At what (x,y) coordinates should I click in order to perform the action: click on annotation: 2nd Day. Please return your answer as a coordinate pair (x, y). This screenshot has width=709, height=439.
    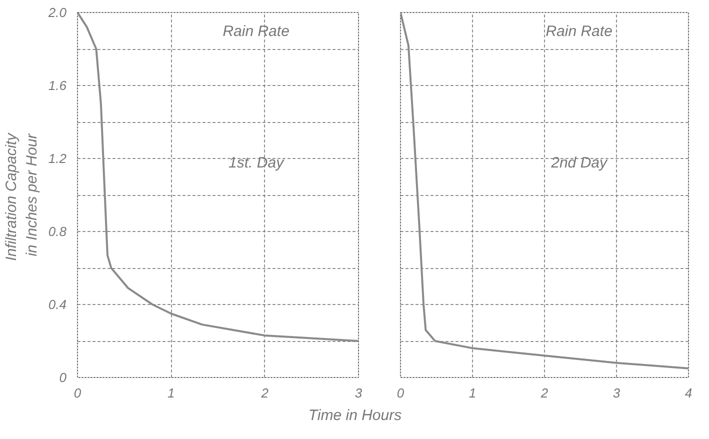
    Looking at the image, I should click on (579, 163).